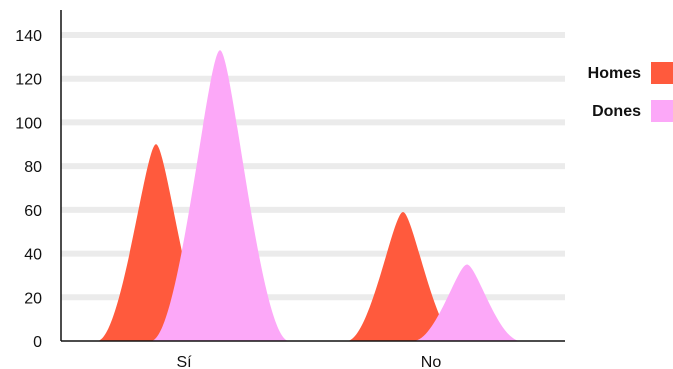 This screenshot has width=673, height=369. I want to click on y-tick-label-40: 40, so click(33, 255).